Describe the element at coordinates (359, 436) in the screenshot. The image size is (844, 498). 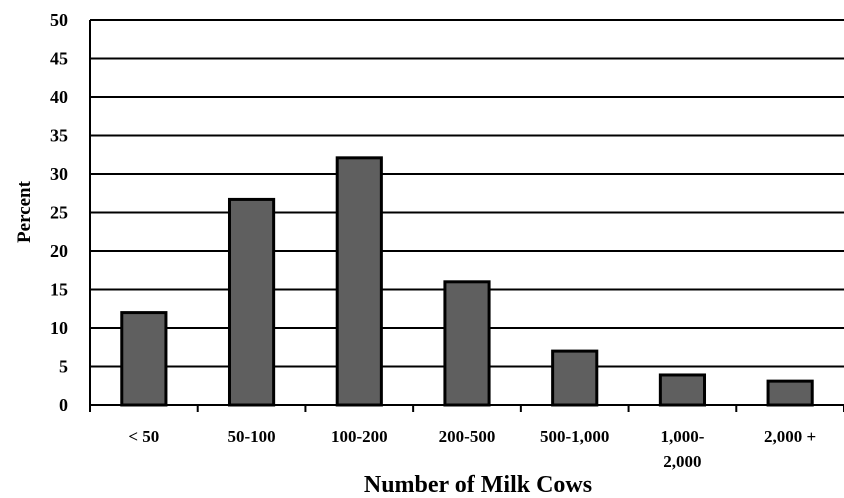
I see `x-category-label: 100-200` at that location.